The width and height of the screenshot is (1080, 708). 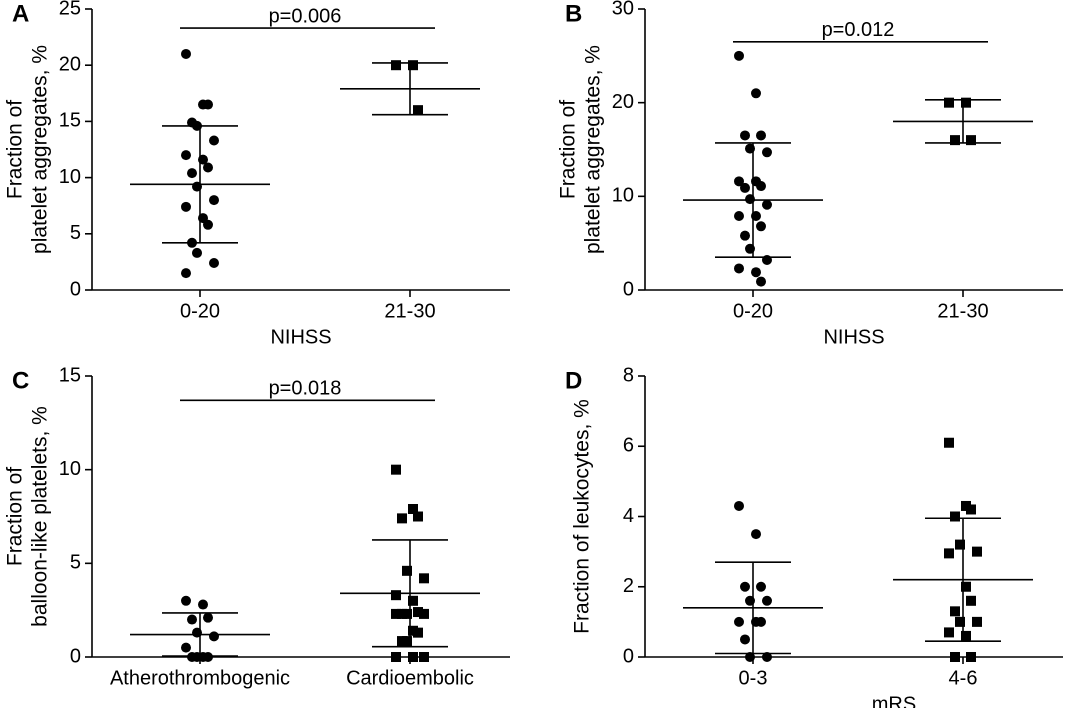 I want to click on y-axis-label: platelet aggregates, %, so click(x=593, y=149).